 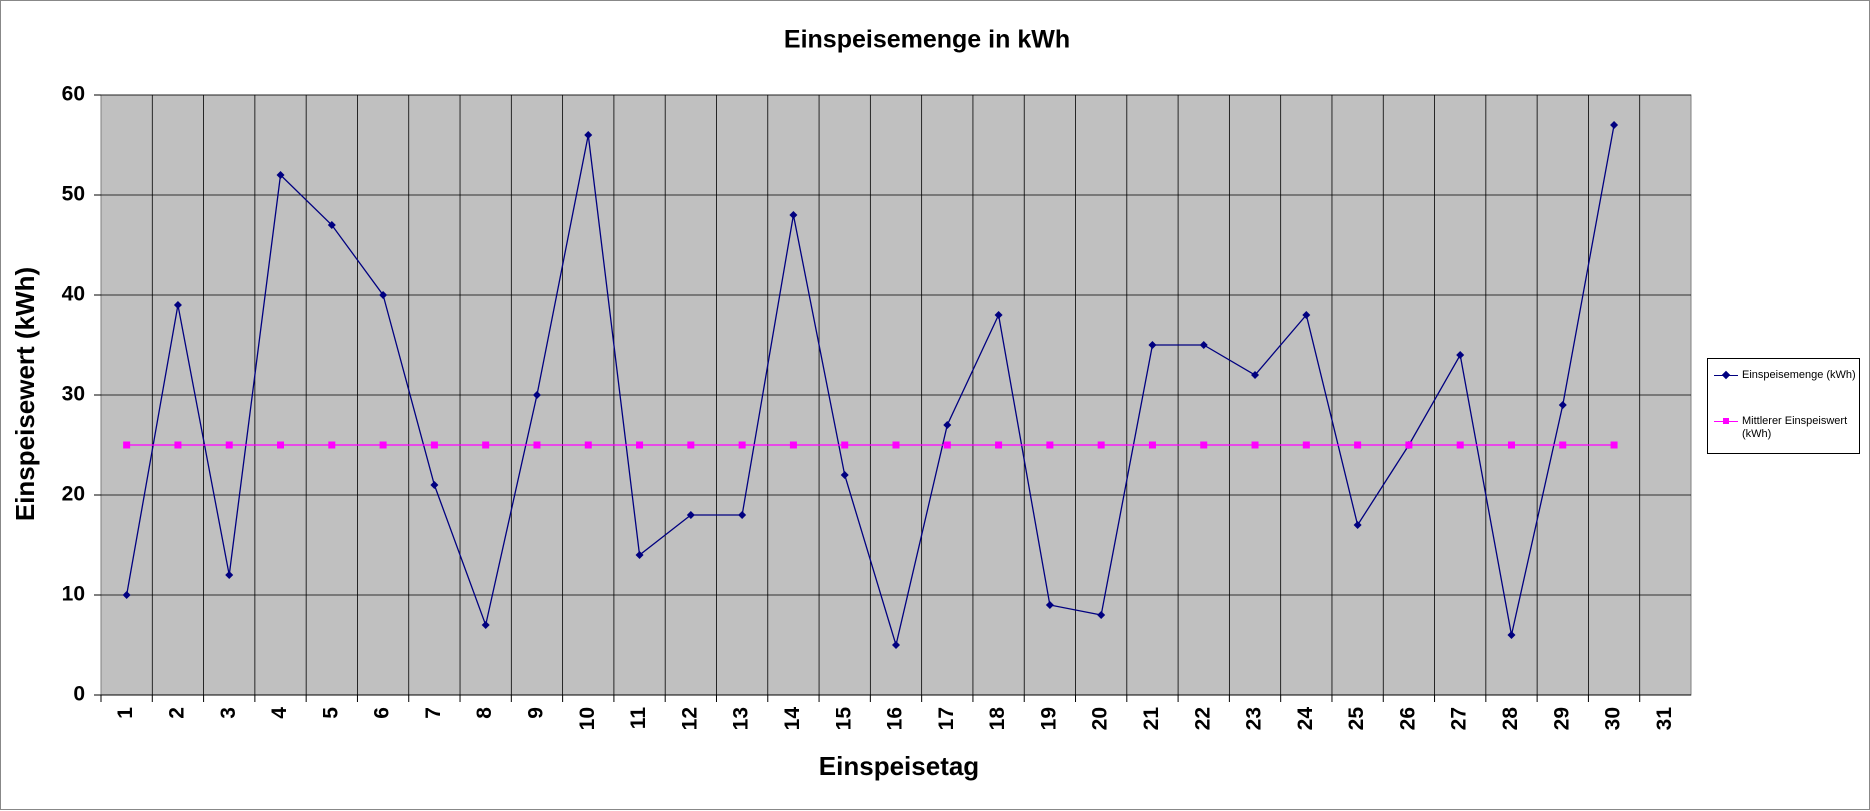 I want to click on y-tick-label: 0, so click(x=79, y=694).